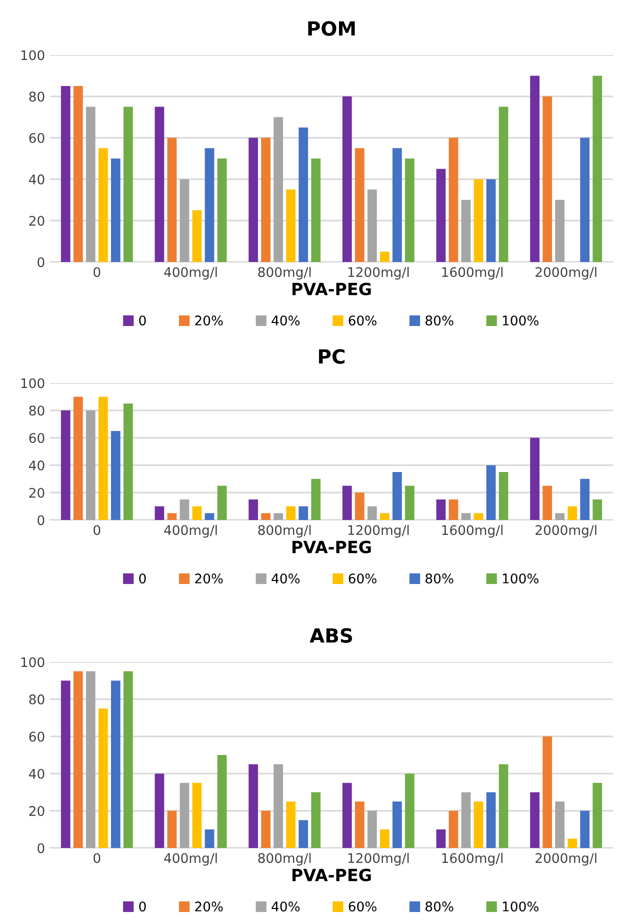 The height and width of the screenshot is (921, 625). What do you see at coordinates (472, 531) in the screenshot?
I see `x-tick-label: 1600mg/l` at bounding box center [472, 531].